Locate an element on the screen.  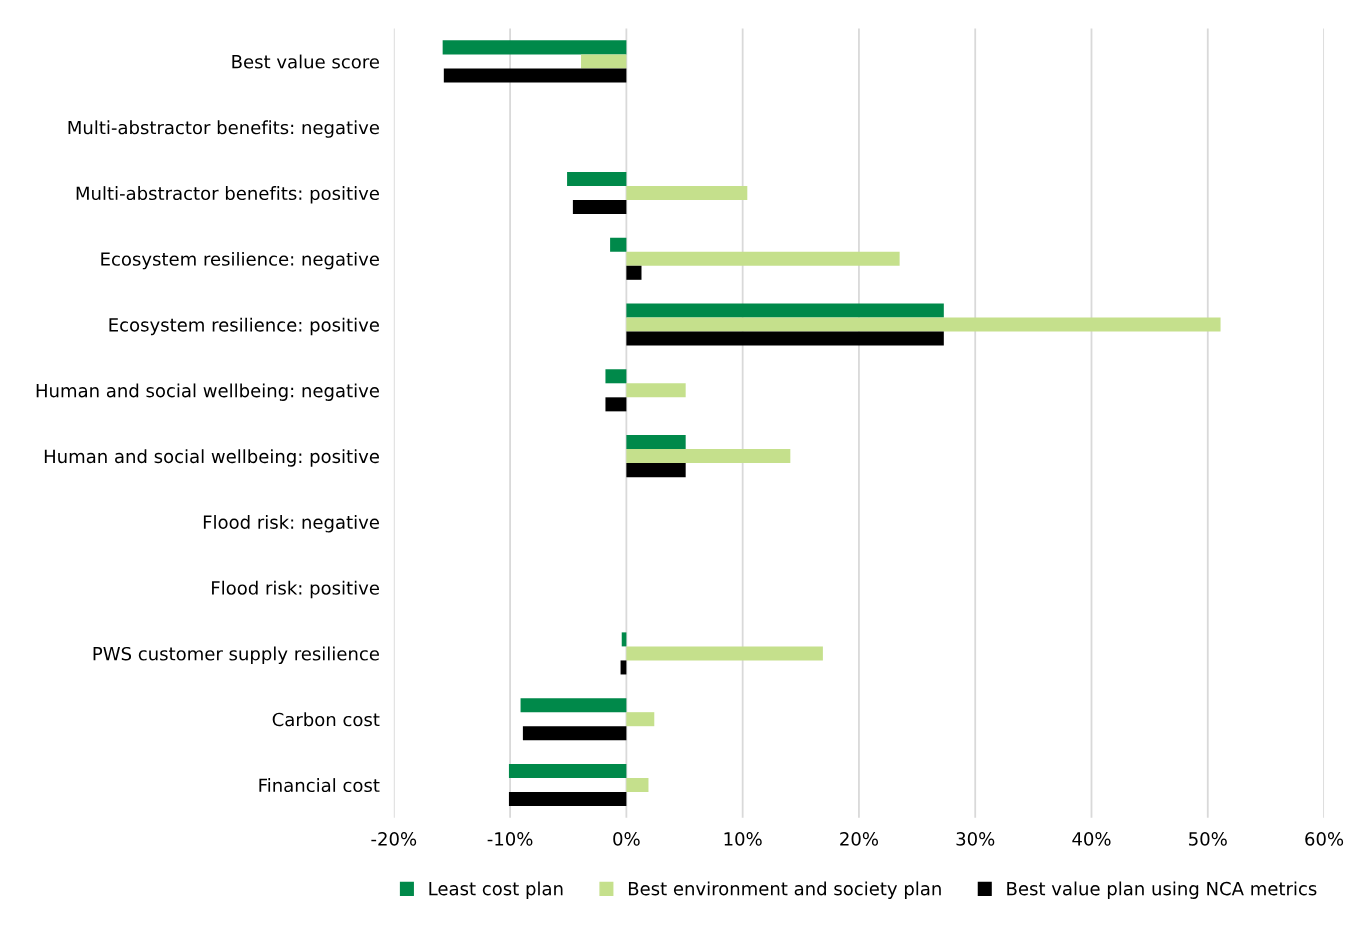
legend-label: Best value plan using NCA metrics is located at coordinates (1162, 890).